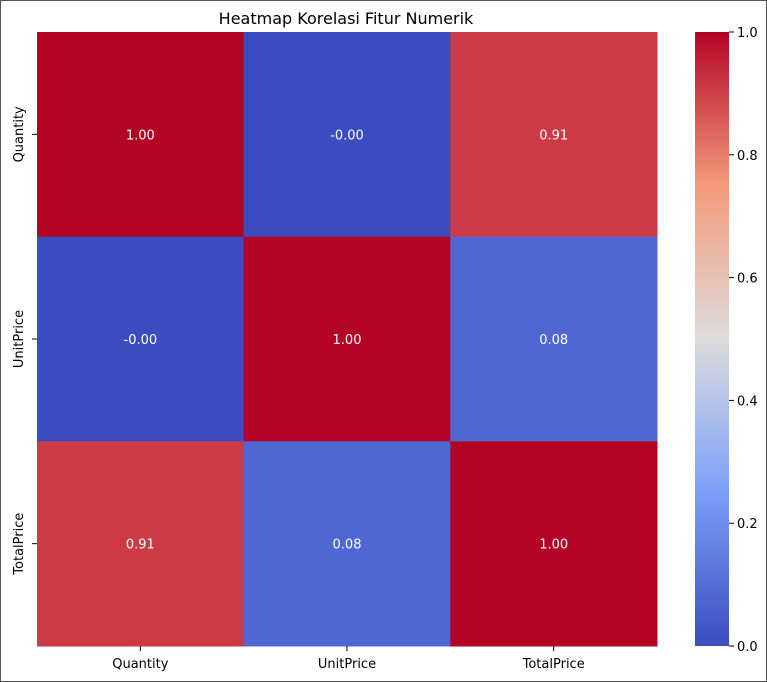 This screenshot has height=682, width=767. I want to click on colorbar-ticks: 0.0 0.2 0.4 0.6 0.8 1.0, so click(743, 340).